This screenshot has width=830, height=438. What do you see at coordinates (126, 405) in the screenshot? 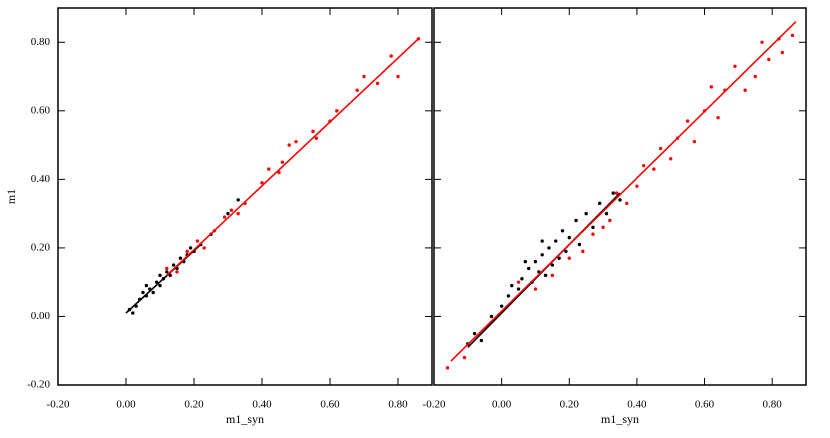
I see `x-tick-label: 0.00` at bounding box center [126, 405].